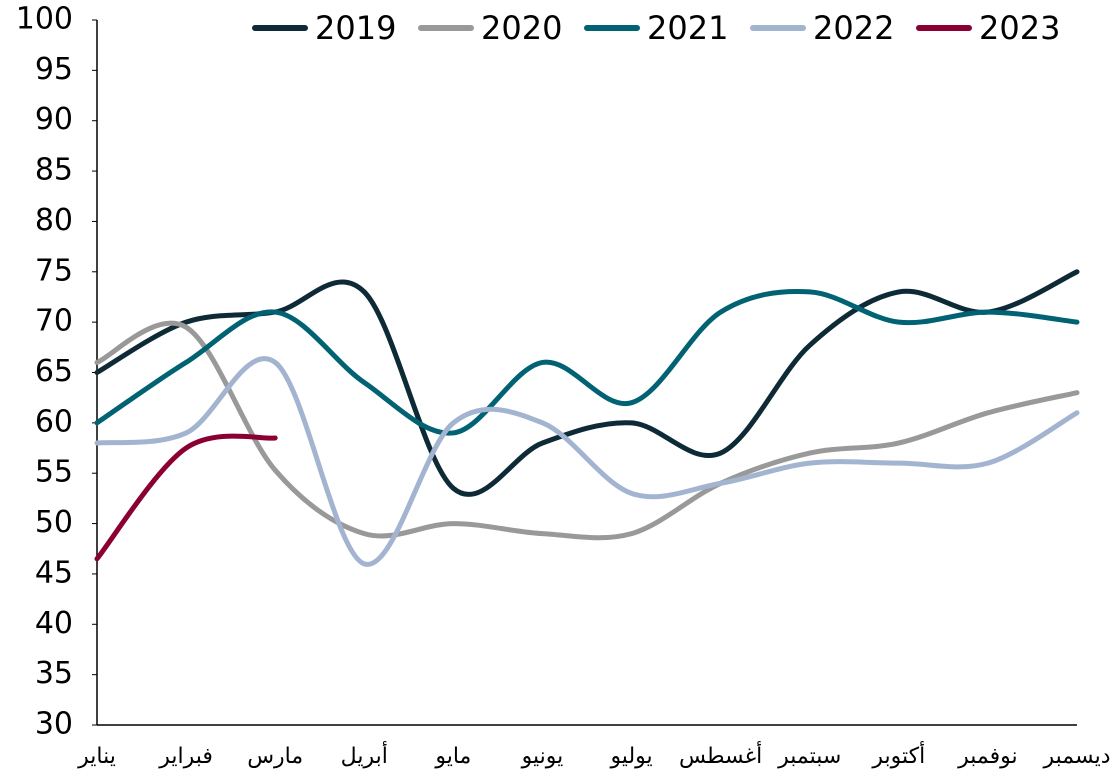 This screenshot has width=1114, height=777. I want to click on legend-label: 2020, so click(521, 28).